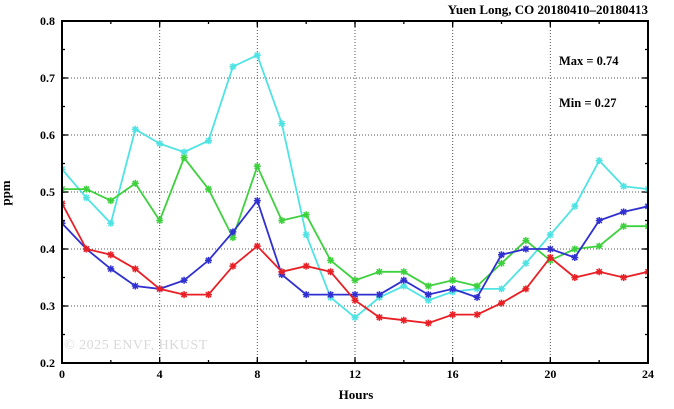 This screenshot has width=674, height=409. I want to click on y-tick-label: 0.5, so click(47, 192).